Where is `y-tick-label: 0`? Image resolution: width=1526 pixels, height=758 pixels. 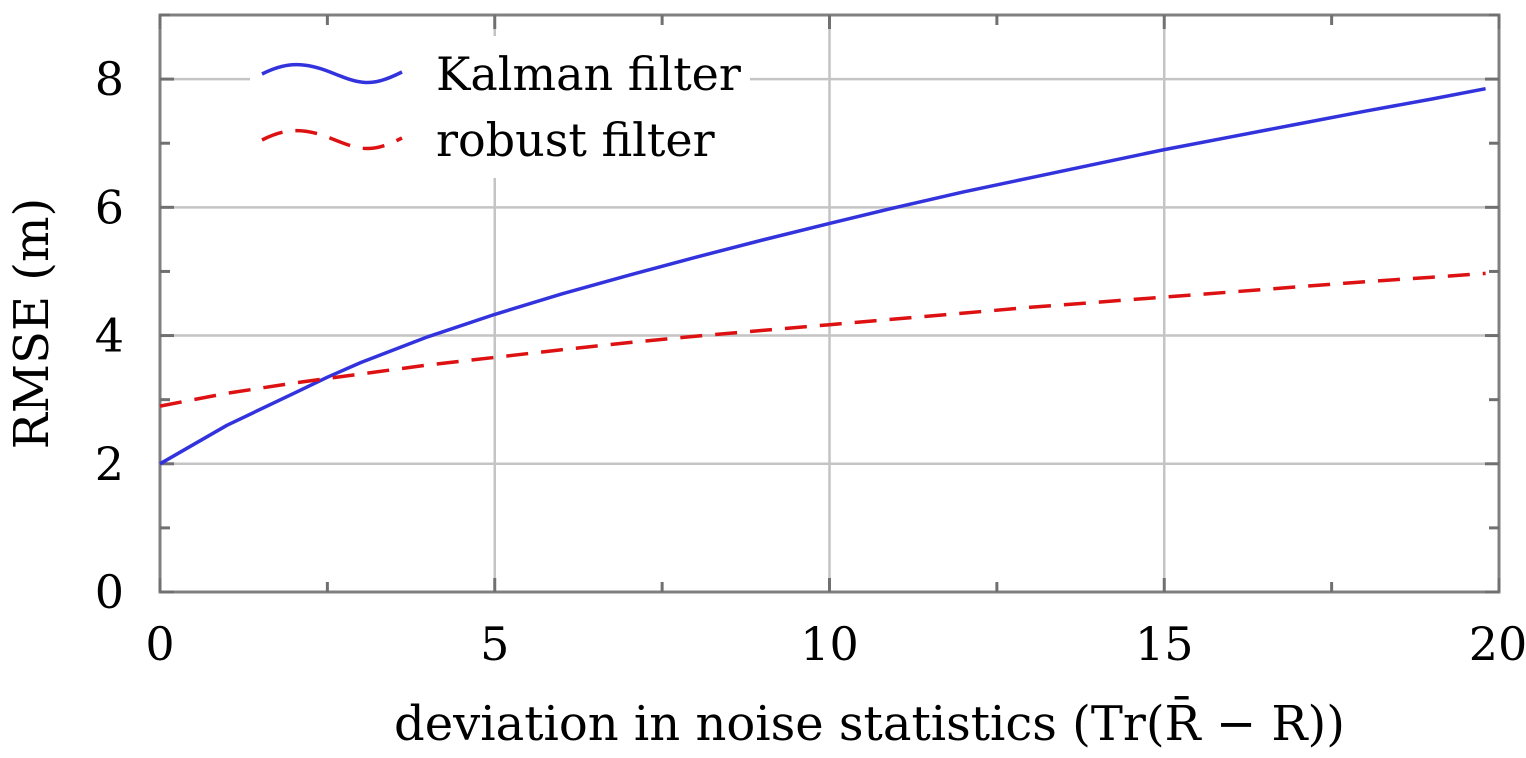 y-tick-label: 0 is located at coordinates (109, 592).